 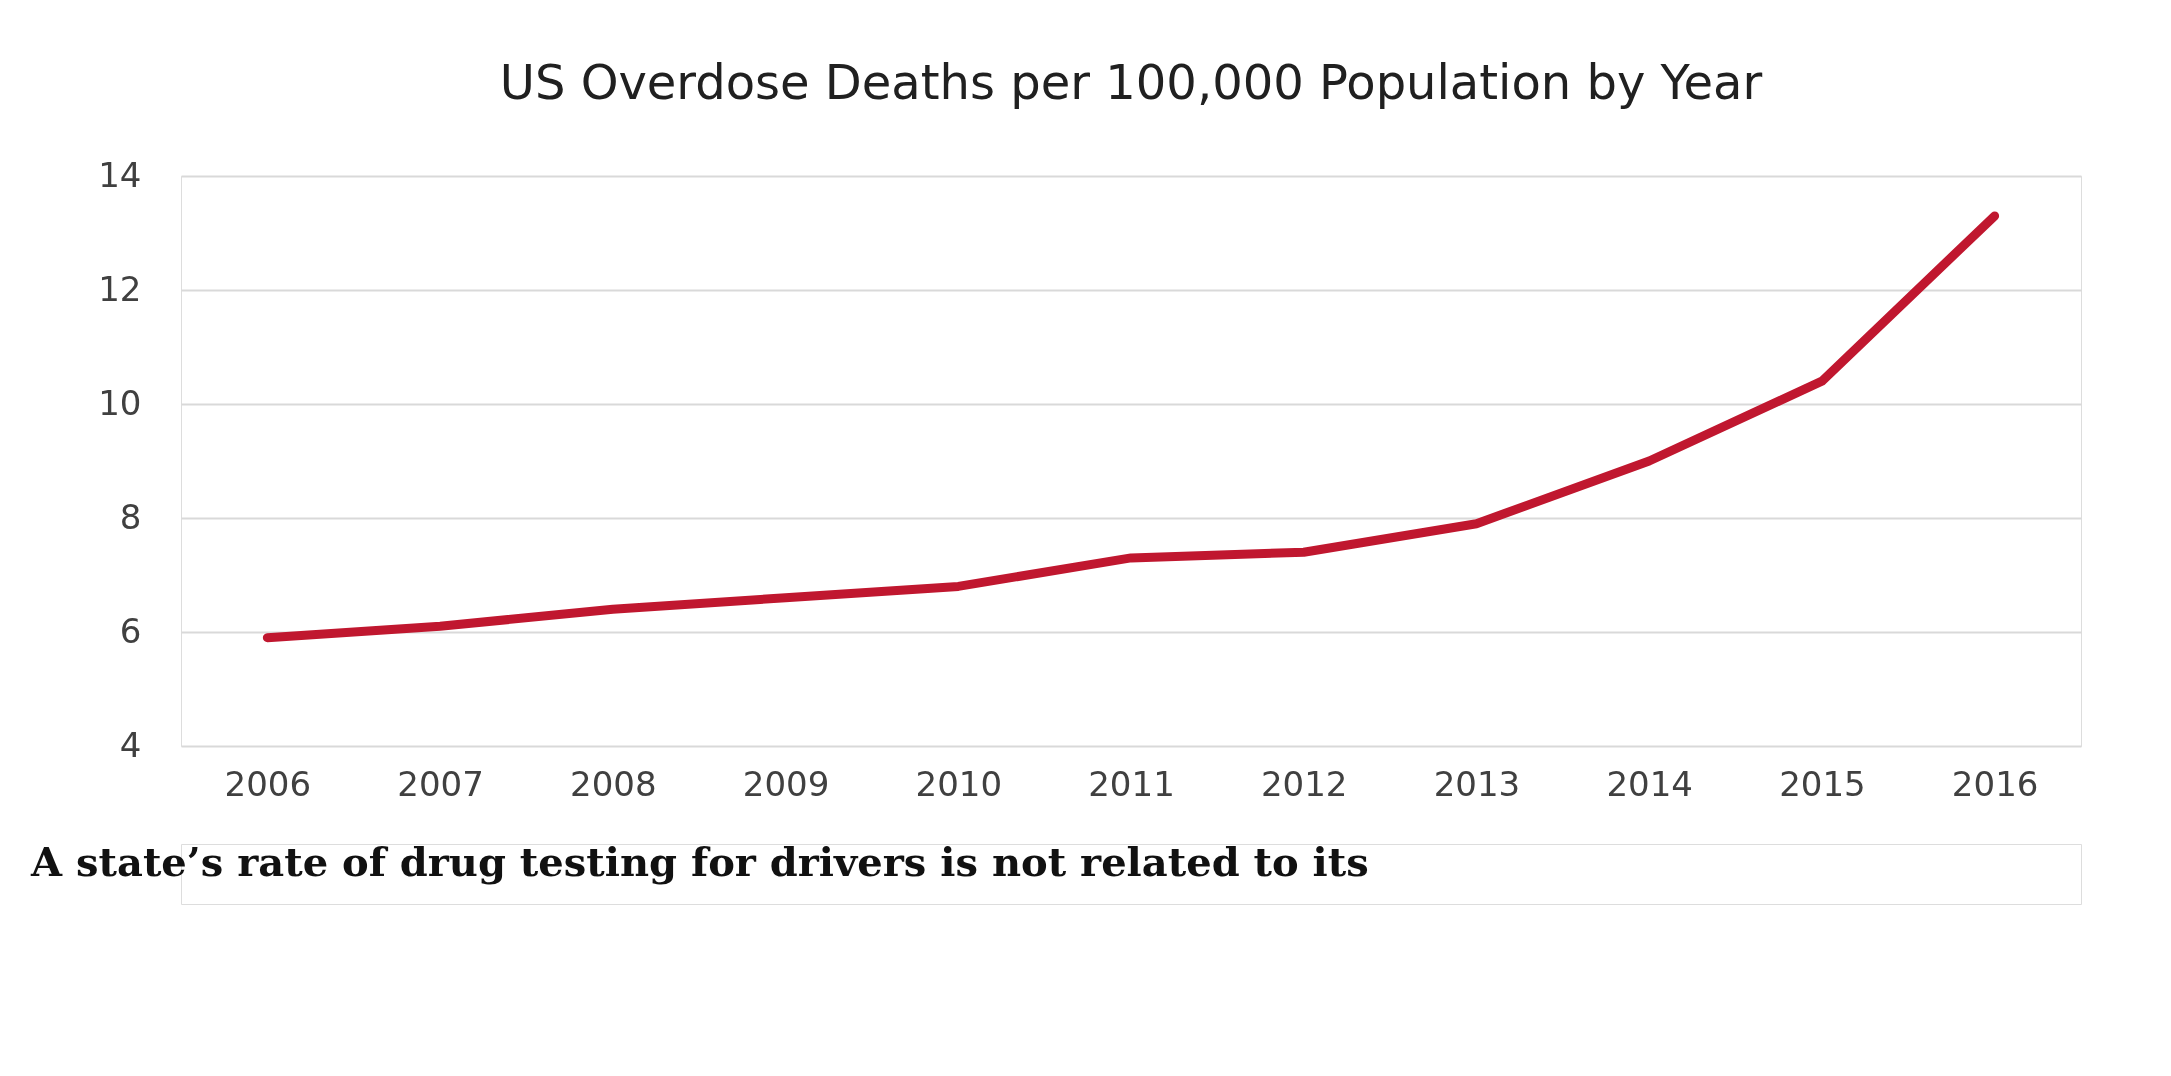 What do you see at coordinates (1477, 783) in the screenshot?
I see `x-tick-label: 2013` at bounding box center [1477, 783].